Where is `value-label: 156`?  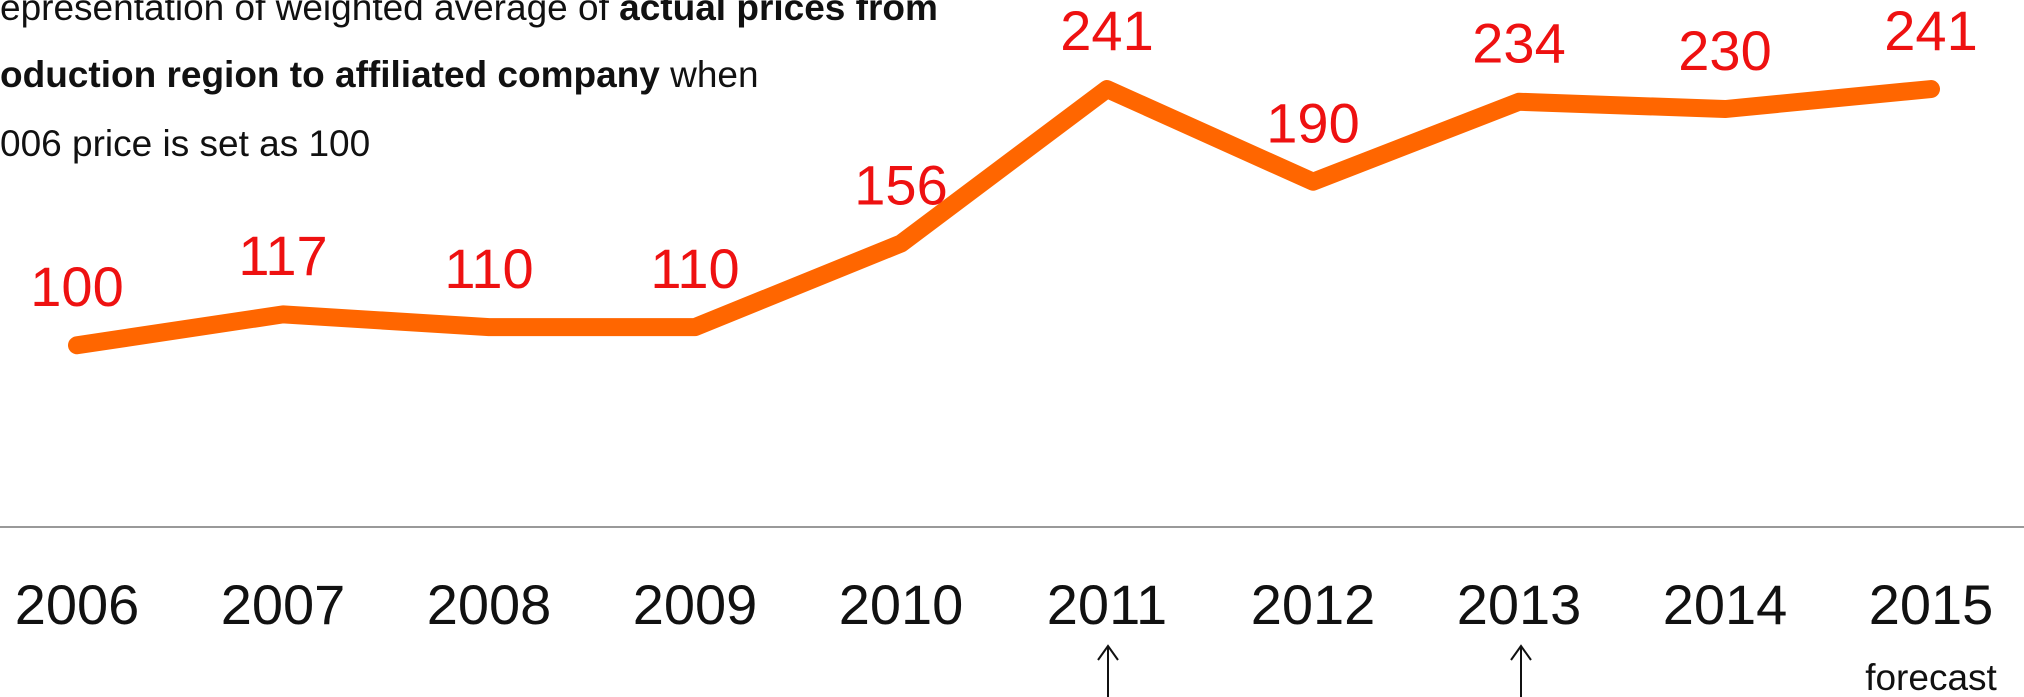 value-label: 156 is located at coordinates (900, 184).